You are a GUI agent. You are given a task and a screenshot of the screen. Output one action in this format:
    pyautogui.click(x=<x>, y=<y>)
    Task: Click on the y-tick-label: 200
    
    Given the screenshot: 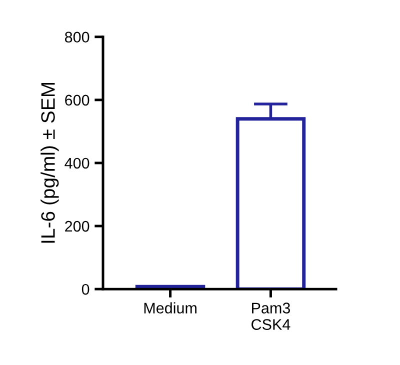 What is the action you would take?
    pyautogui.click(x=77, y=226)
    